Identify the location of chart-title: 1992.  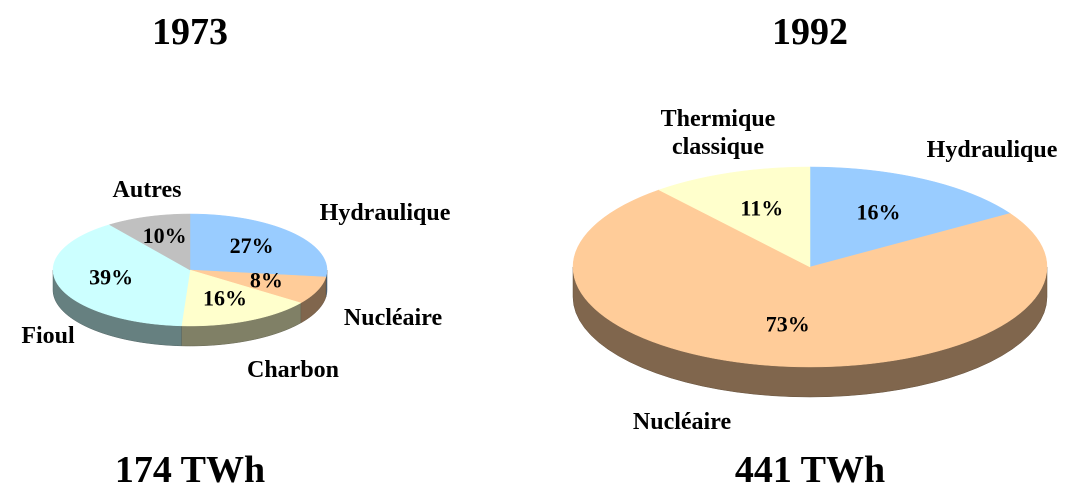
(810, 32).